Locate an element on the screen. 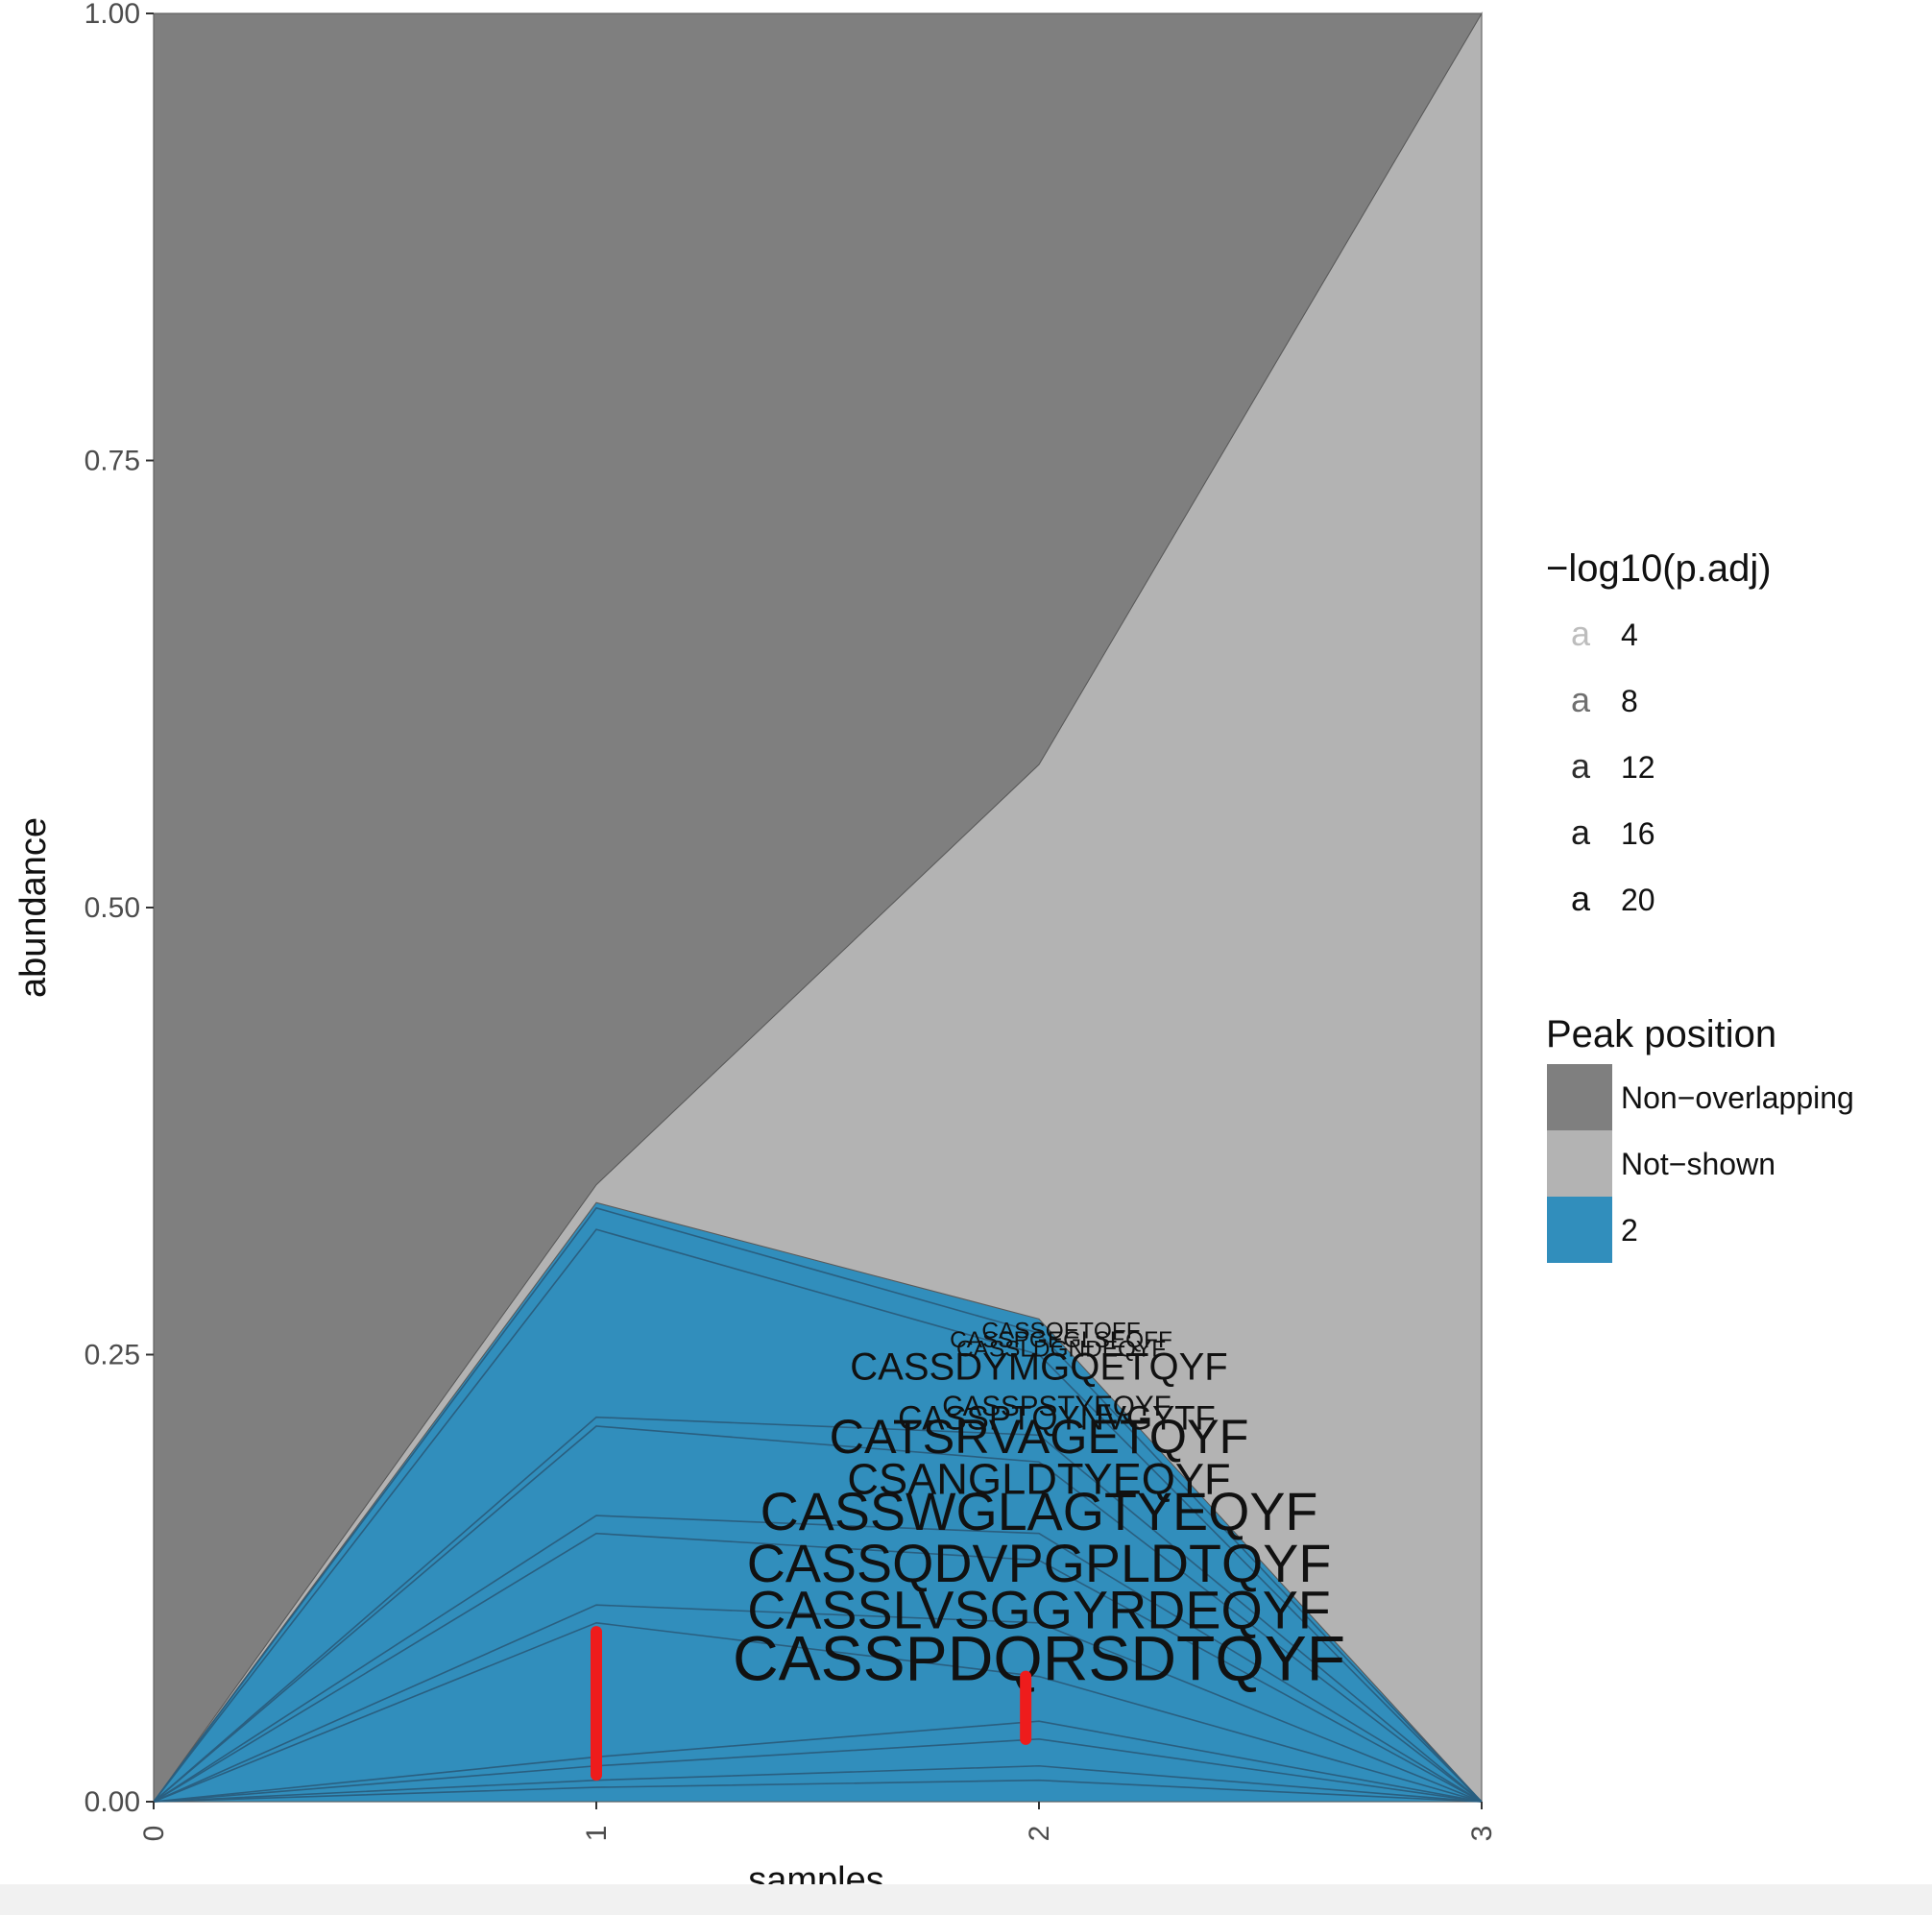 The height and width of the screenshot is (1915, 1932). y-axis-title: abundance is located at coordinates (33, 907).